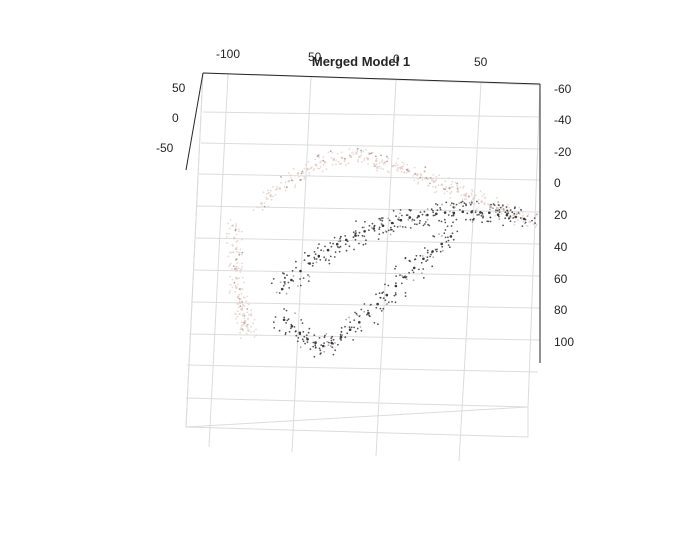 The image size is (698, 553). Describe the element at coordinates (561, 247) in the screenshot. I see `z-tick-label: 40` at that location.